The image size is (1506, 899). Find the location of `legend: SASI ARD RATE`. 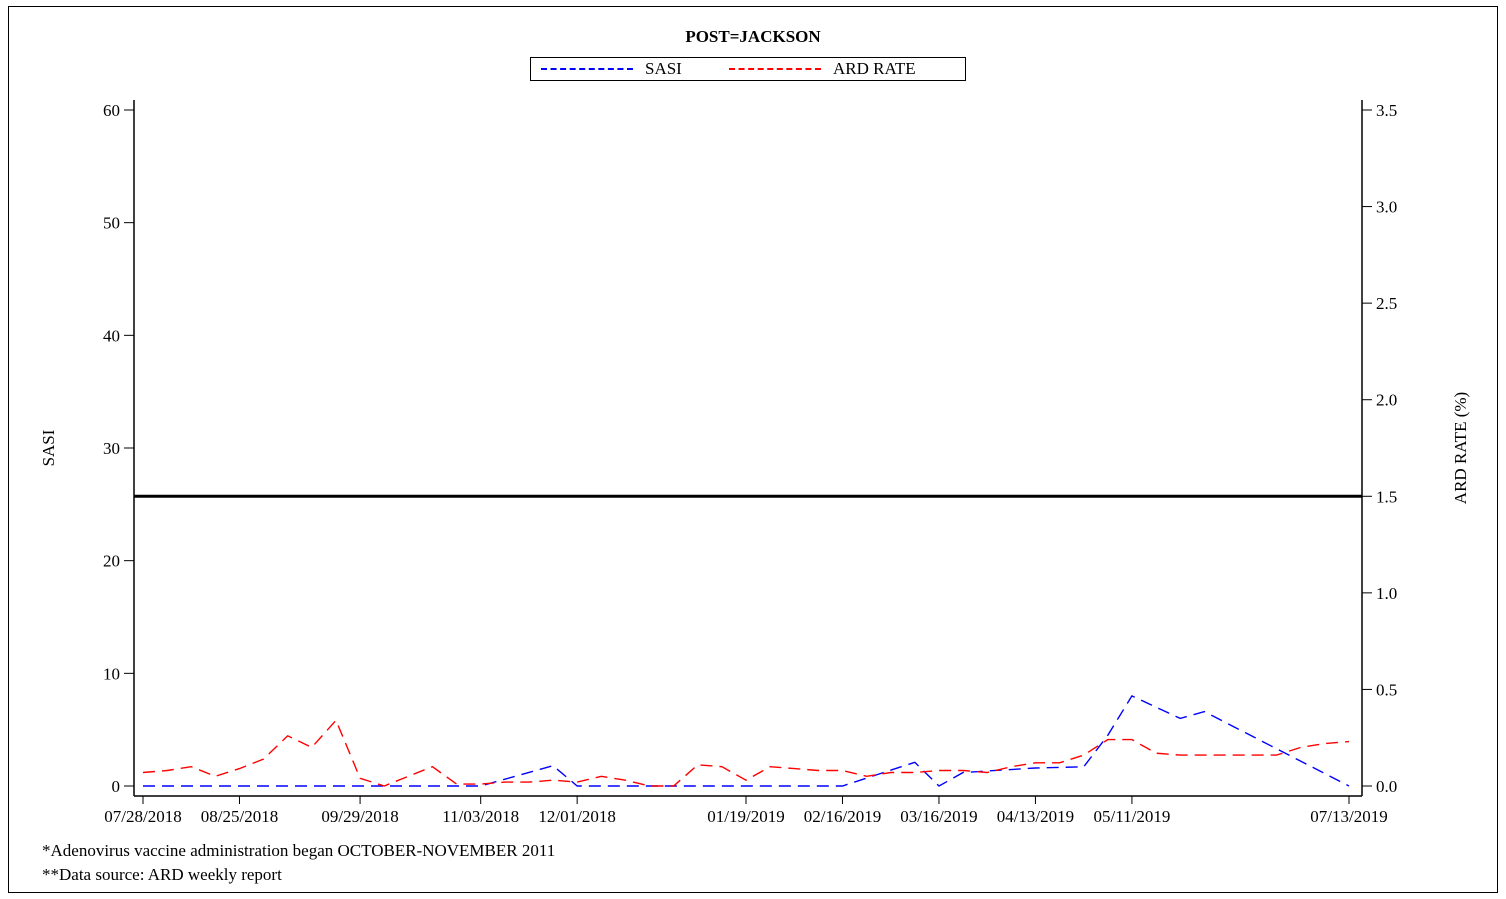

legend: SASI ARD RATE is located at coordinates (748, 69).